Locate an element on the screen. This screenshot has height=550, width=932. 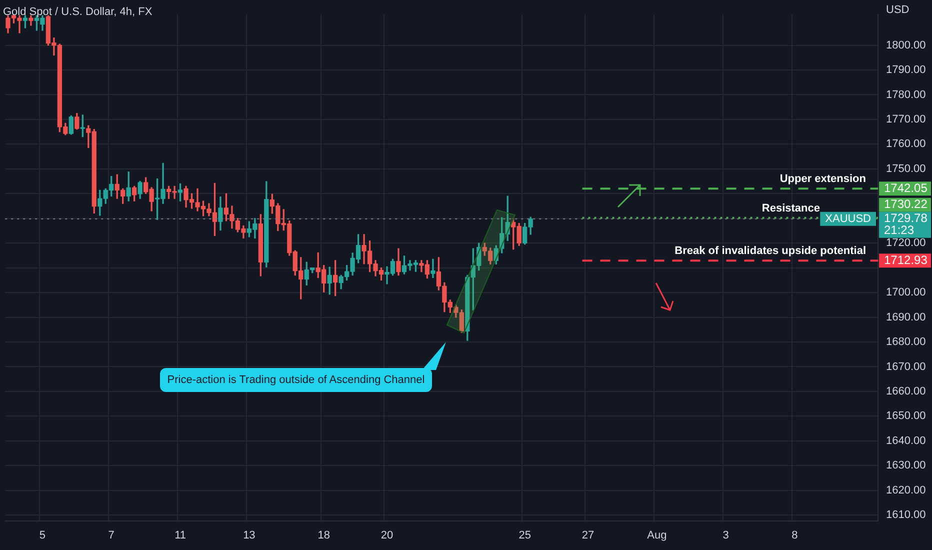
y-tick-label: 1610.00 is located at coordinates (906, 515).